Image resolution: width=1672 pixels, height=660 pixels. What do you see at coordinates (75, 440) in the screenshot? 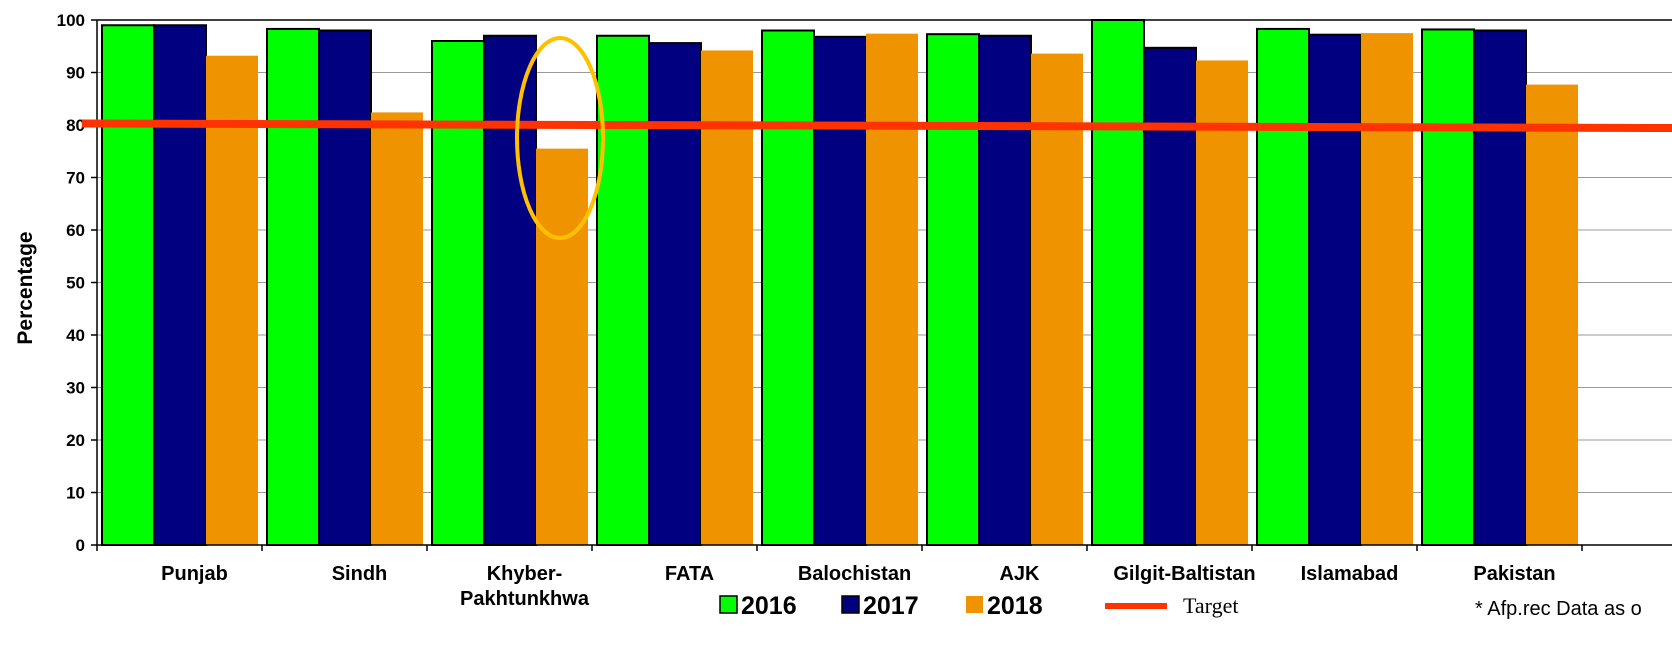
I see `y-tick-label: 20` at bounding box center [75, 440].